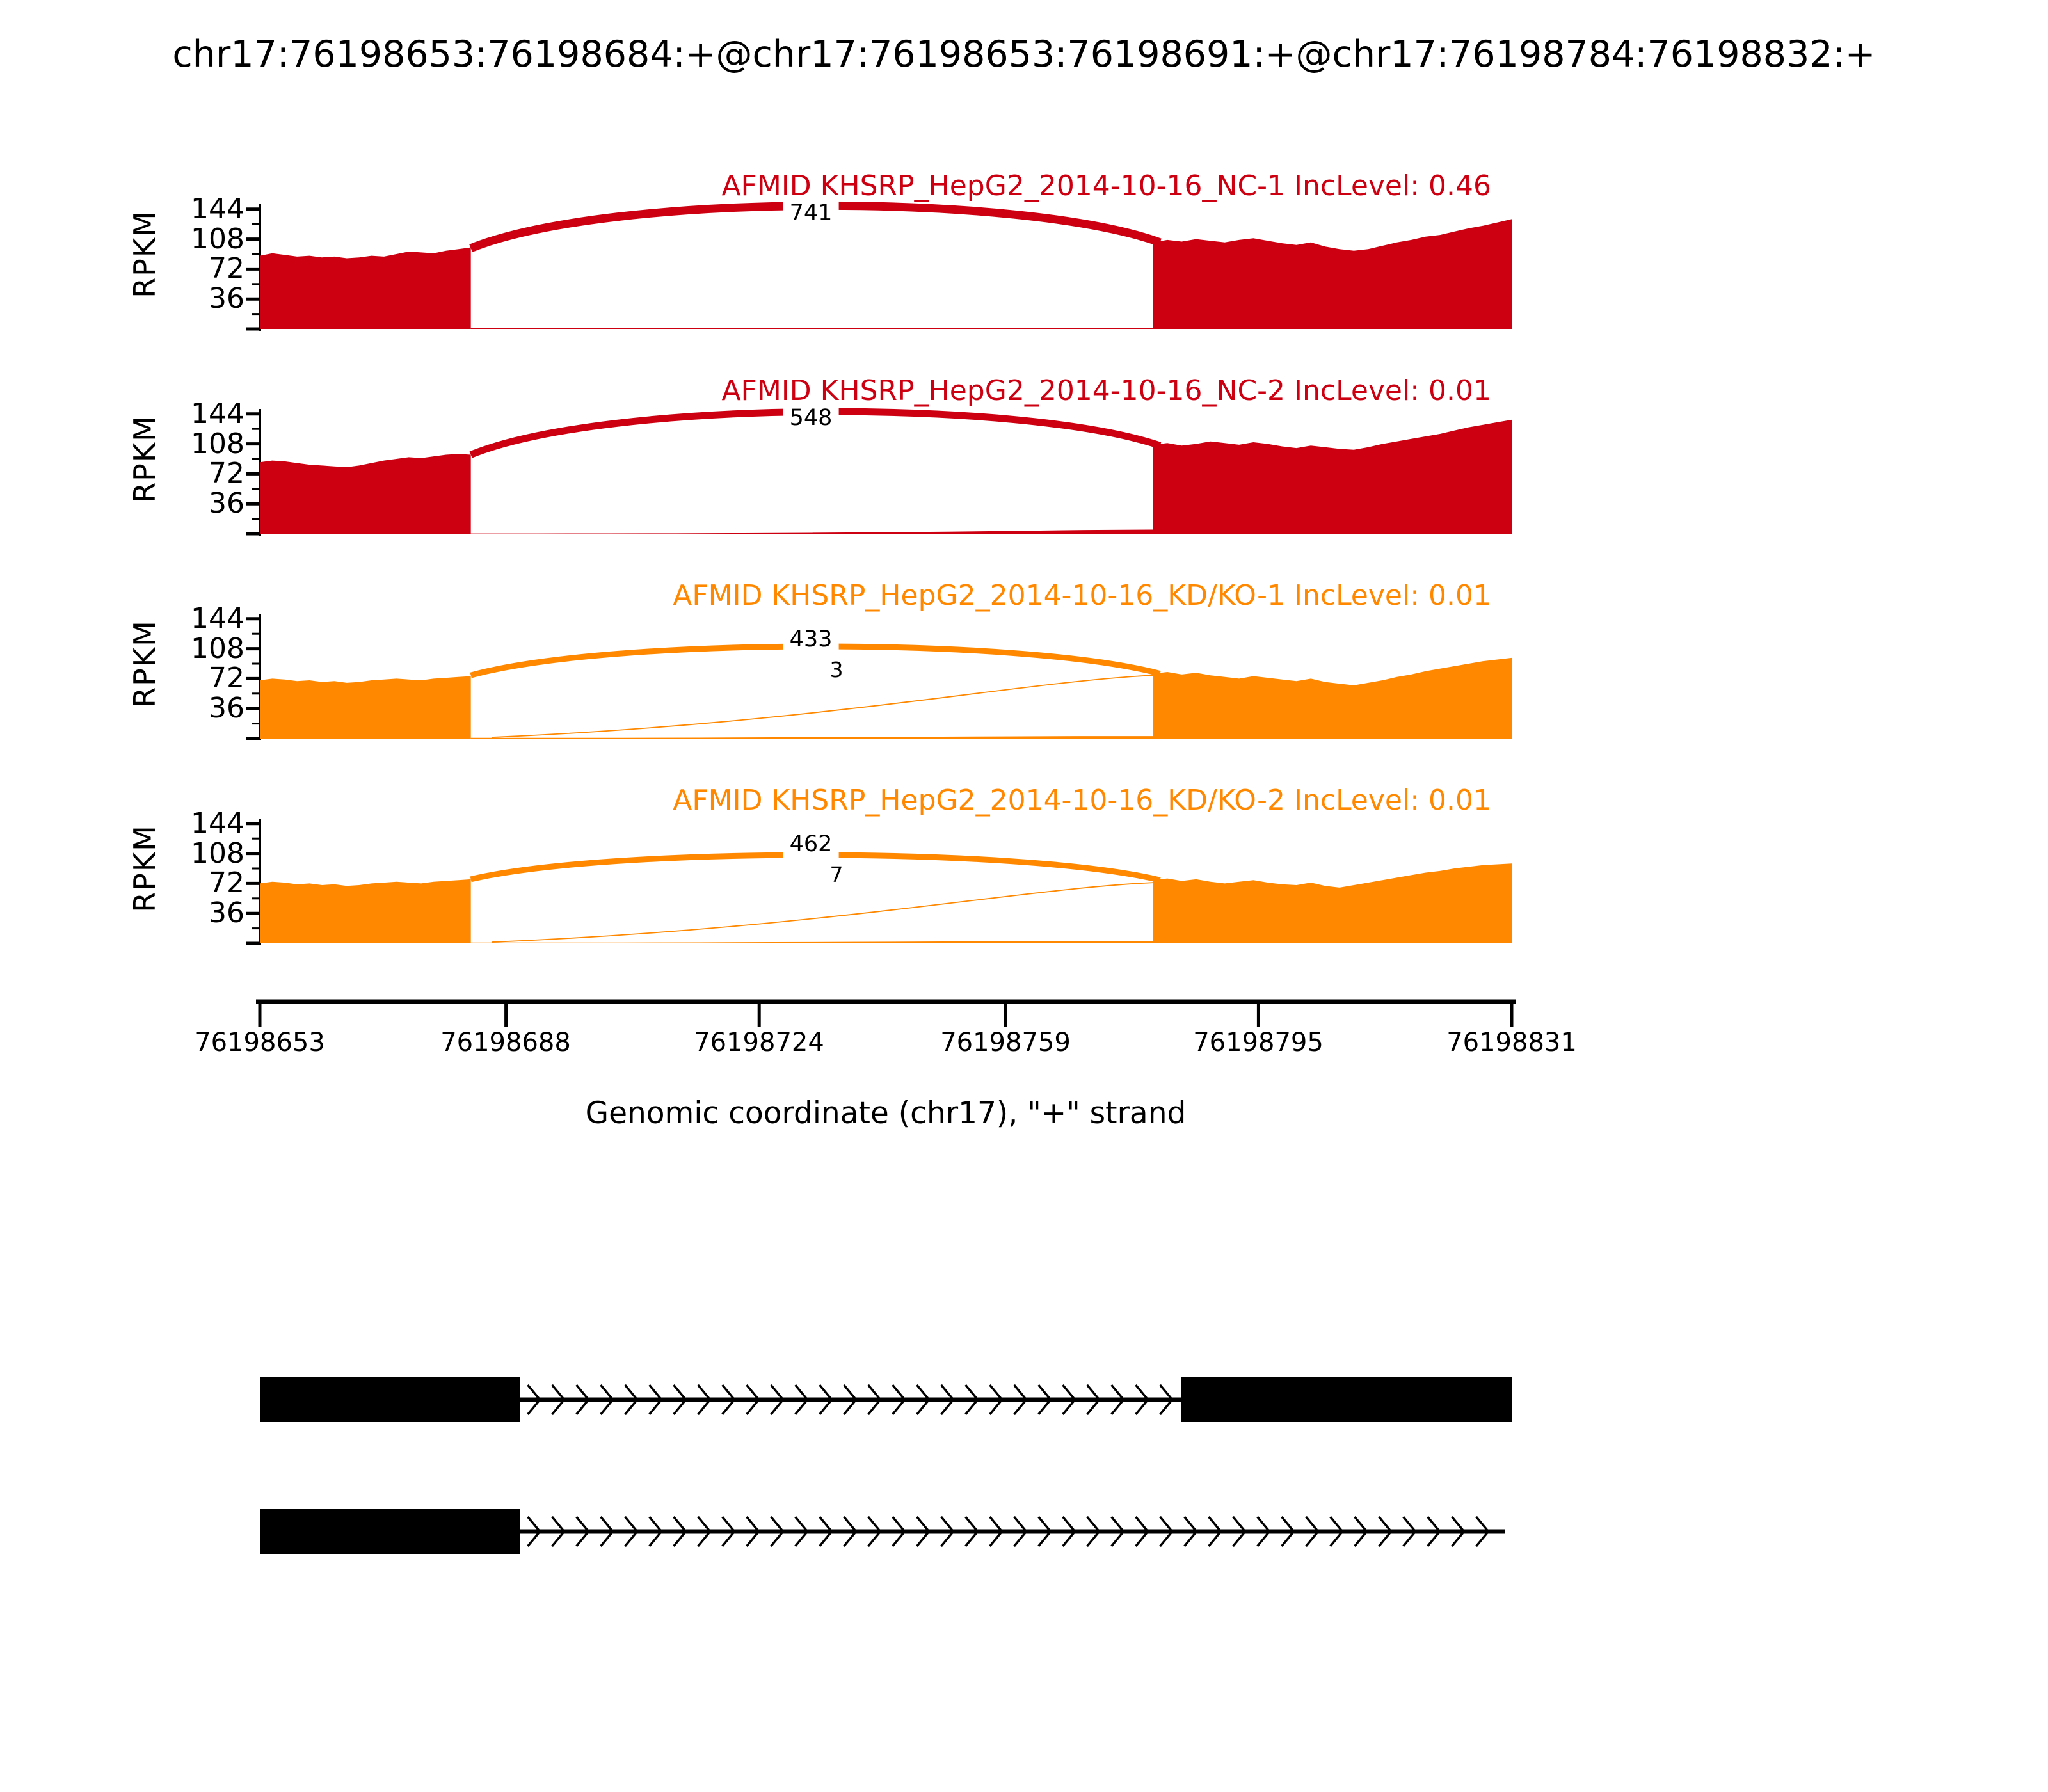 This screenshot has height=1792, width=2048. I want to click on x-tick-label: 76198795, so click(1258, 1042).